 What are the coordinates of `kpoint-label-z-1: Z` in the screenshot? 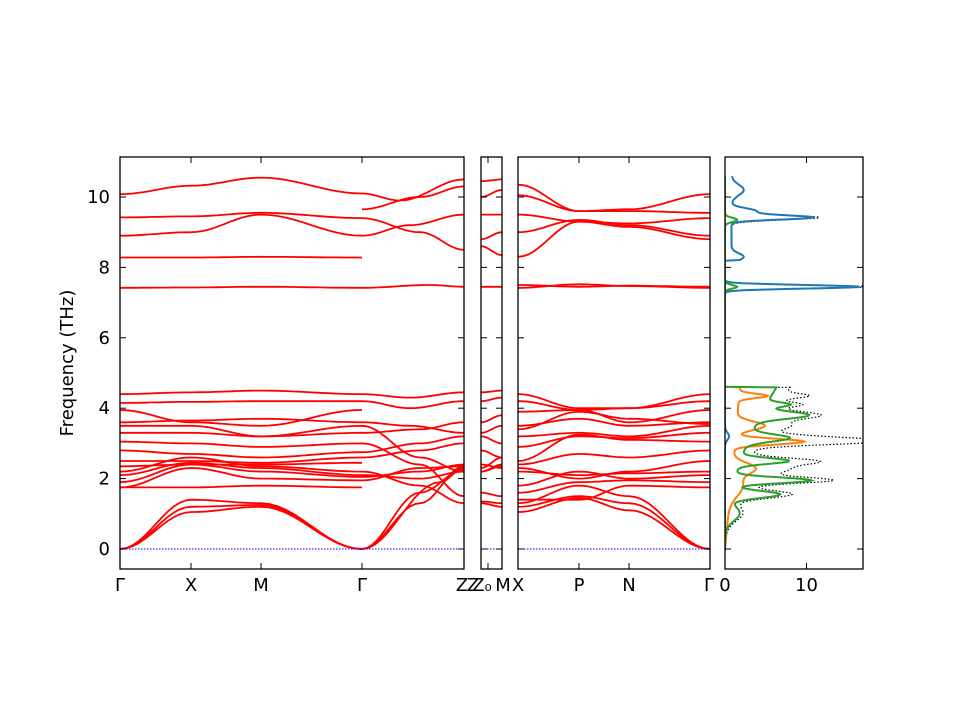 It's located at (462, 585).